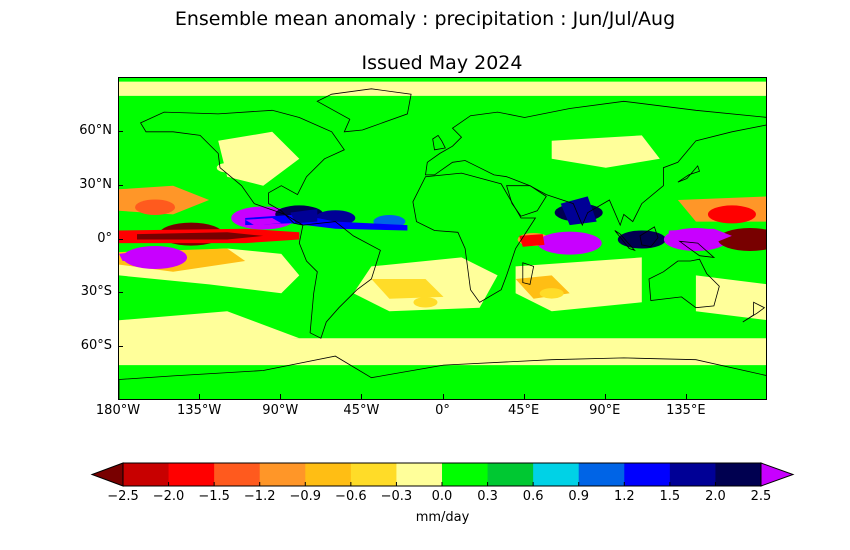  What do you see at coordinates (439, 142) in the screenshot?
I see `coastline-uk` at bounding box center [439, 142].